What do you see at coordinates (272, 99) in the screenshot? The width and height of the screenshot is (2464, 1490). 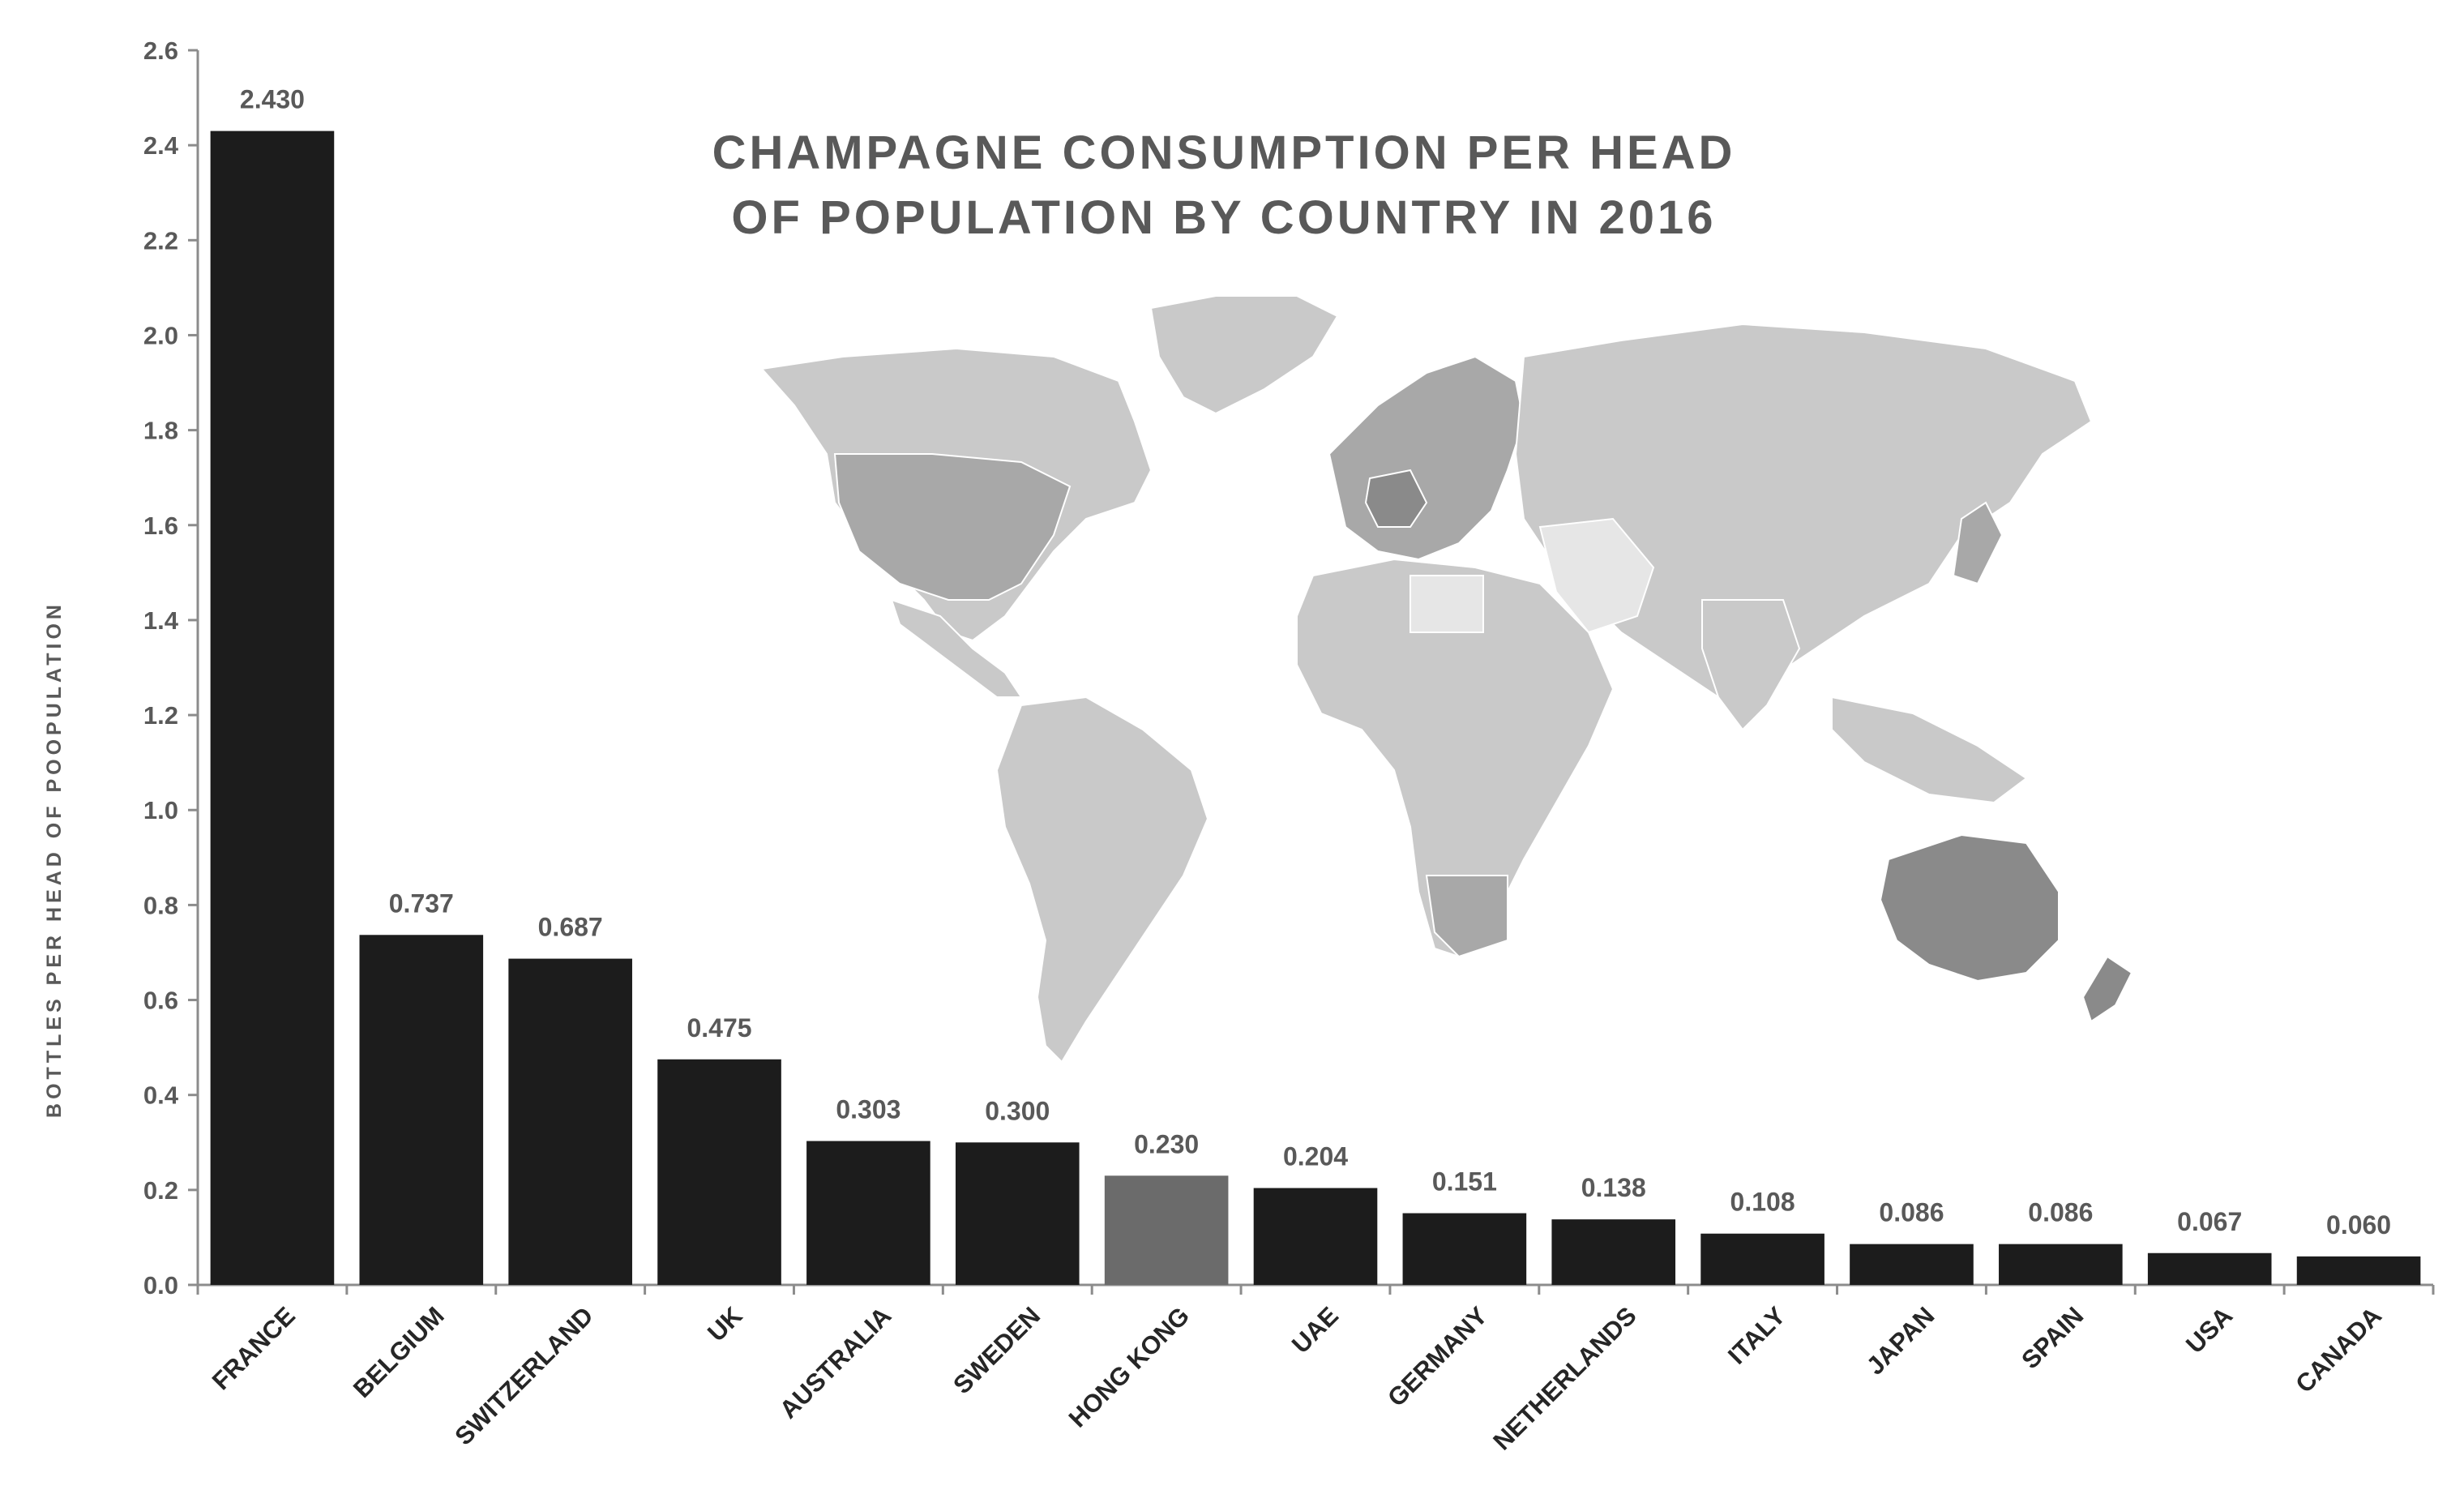 I see `value-label: 2.430` at bounding box center [272, 99].